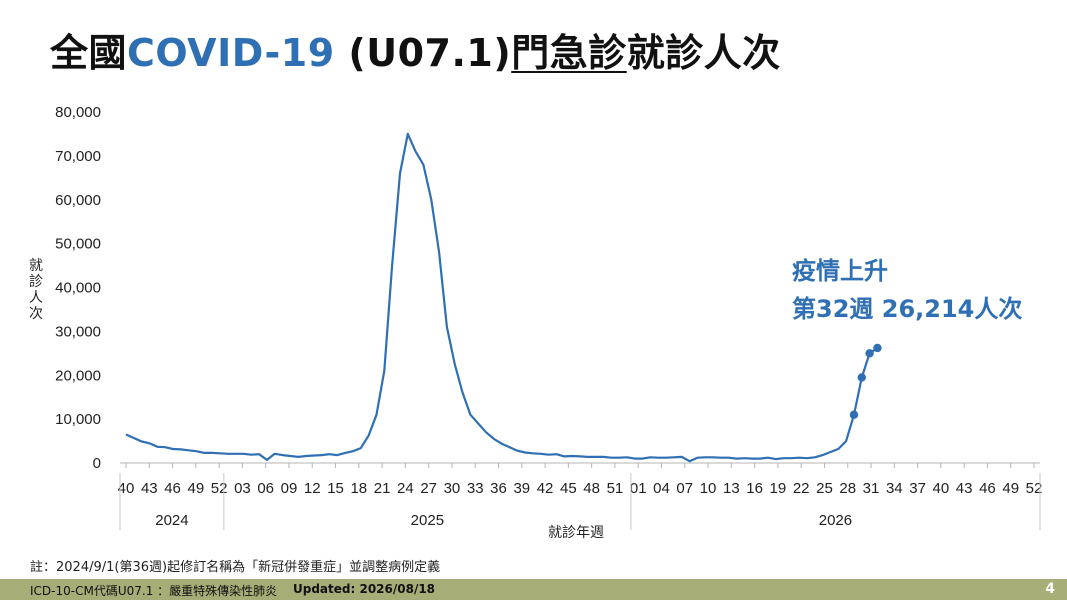 Image resolution: width=1067 pixels, height=600 pixels. What do you see at coordinates (78, 288) in the screenshot?
I see `y-tick-label: 40,000` at bounding box center [78, 288].